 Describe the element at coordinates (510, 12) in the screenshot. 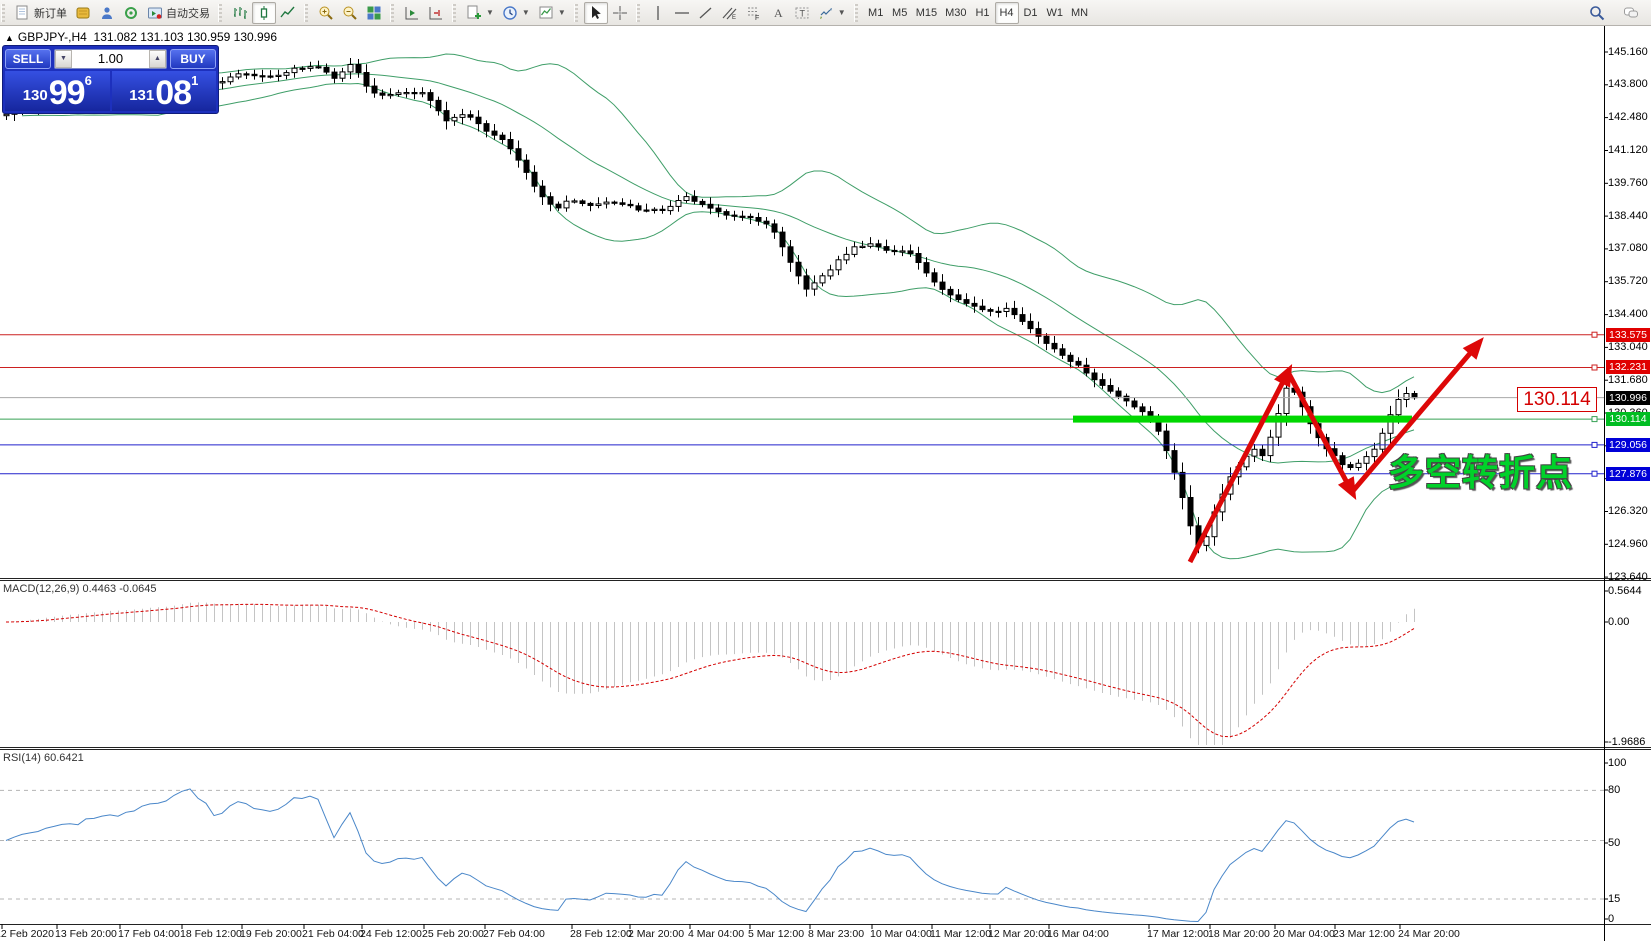

I see `periods-icon` at that location.